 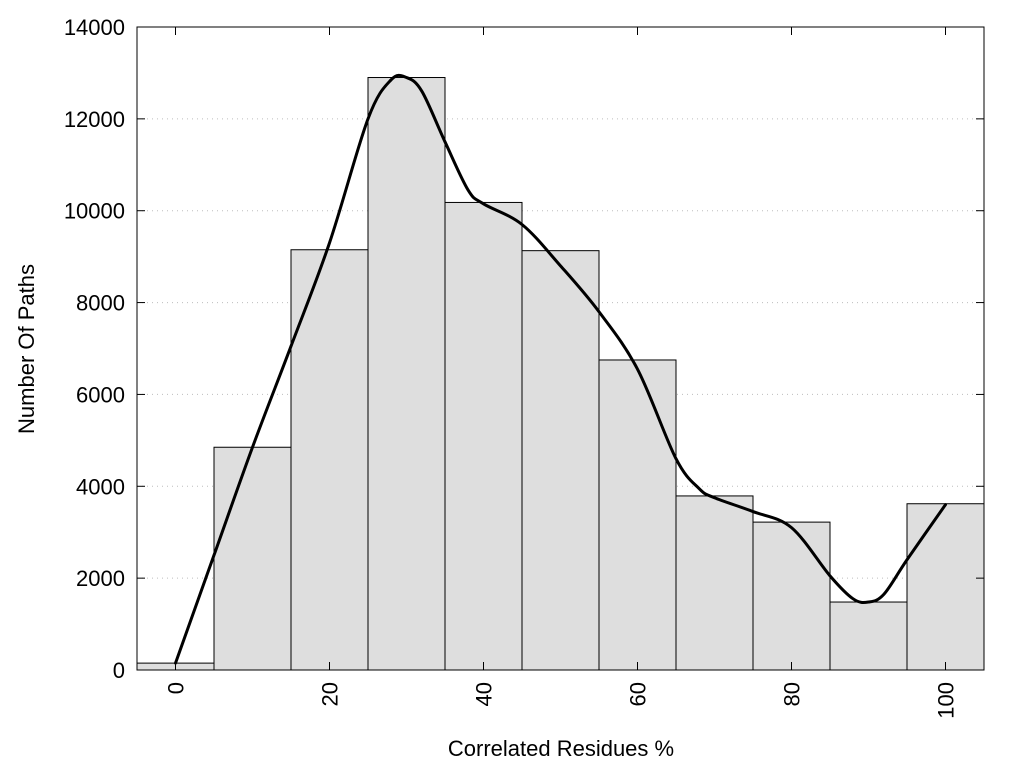 What do you see at coordinates (638, 694) in the screenshot?
I see `x-tick-label-60: 60` at bounding box center [638, 694].